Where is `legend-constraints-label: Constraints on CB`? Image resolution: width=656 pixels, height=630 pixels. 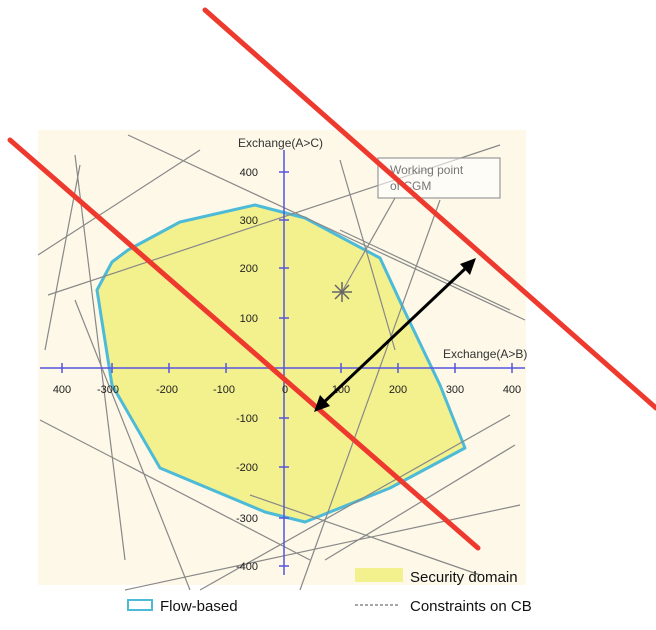 legend-constraints-label: Constraints on CB is located at coordinates (471, 606).